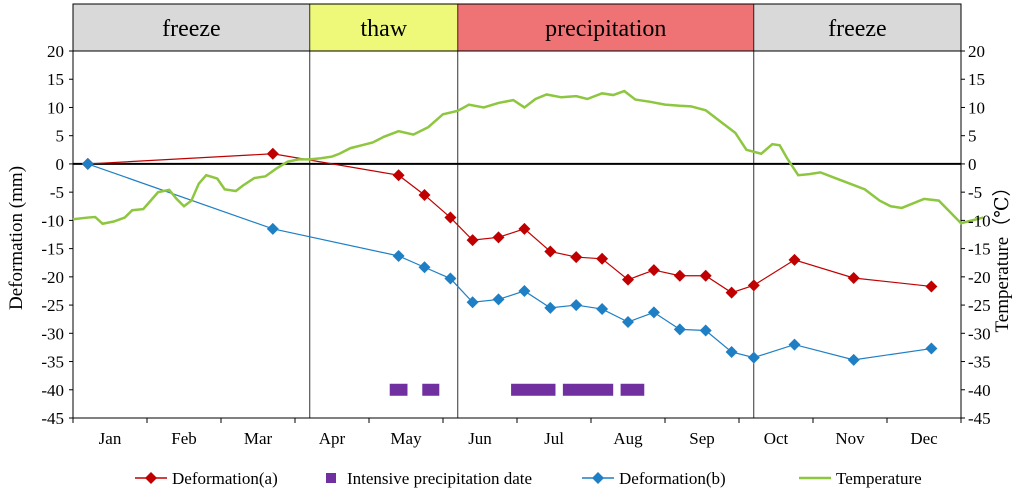 The height and width of the screenshot is (492, 1024). Describe the element at coordinates (332, 438) in the screenshot. I see `x-tick-label-apr: Apr` at that location.